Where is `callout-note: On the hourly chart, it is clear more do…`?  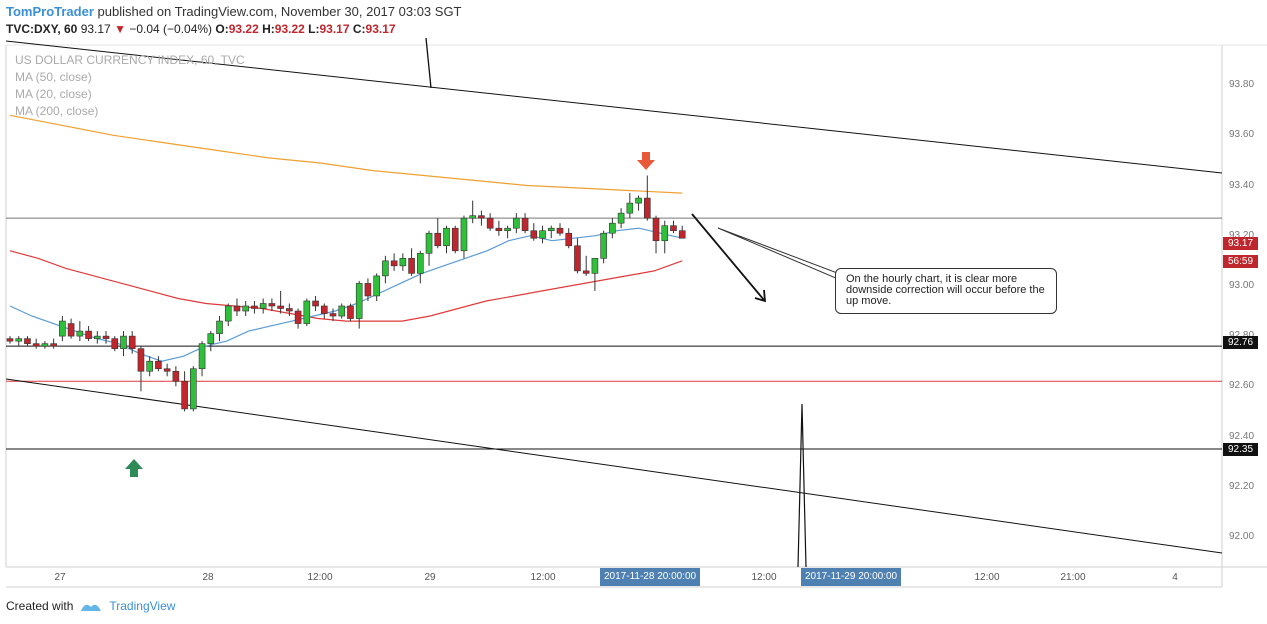 callout-note: On the hourly chart, it is clear more do… is located at coordinates (946, 291).